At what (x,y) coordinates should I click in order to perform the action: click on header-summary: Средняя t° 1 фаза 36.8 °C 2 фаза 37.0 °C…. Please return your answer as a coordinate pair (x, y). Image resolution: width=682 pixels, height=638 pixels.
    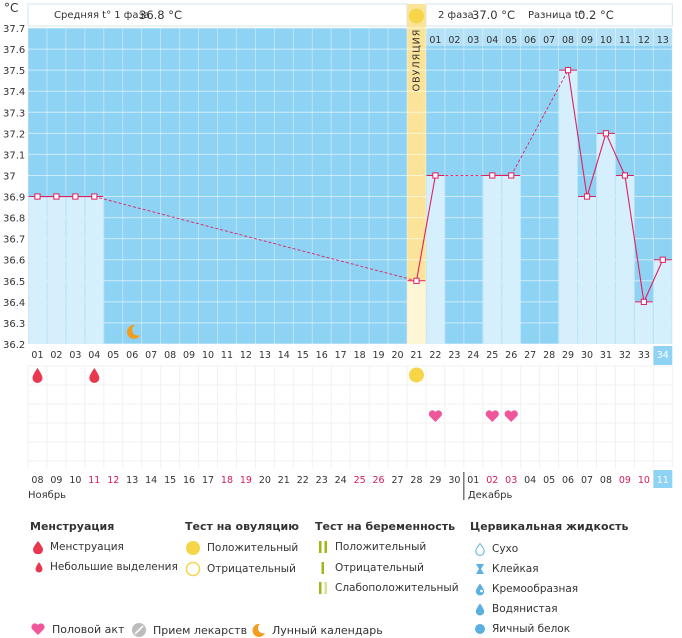
    Looking at the image, I should click on (353, 15).